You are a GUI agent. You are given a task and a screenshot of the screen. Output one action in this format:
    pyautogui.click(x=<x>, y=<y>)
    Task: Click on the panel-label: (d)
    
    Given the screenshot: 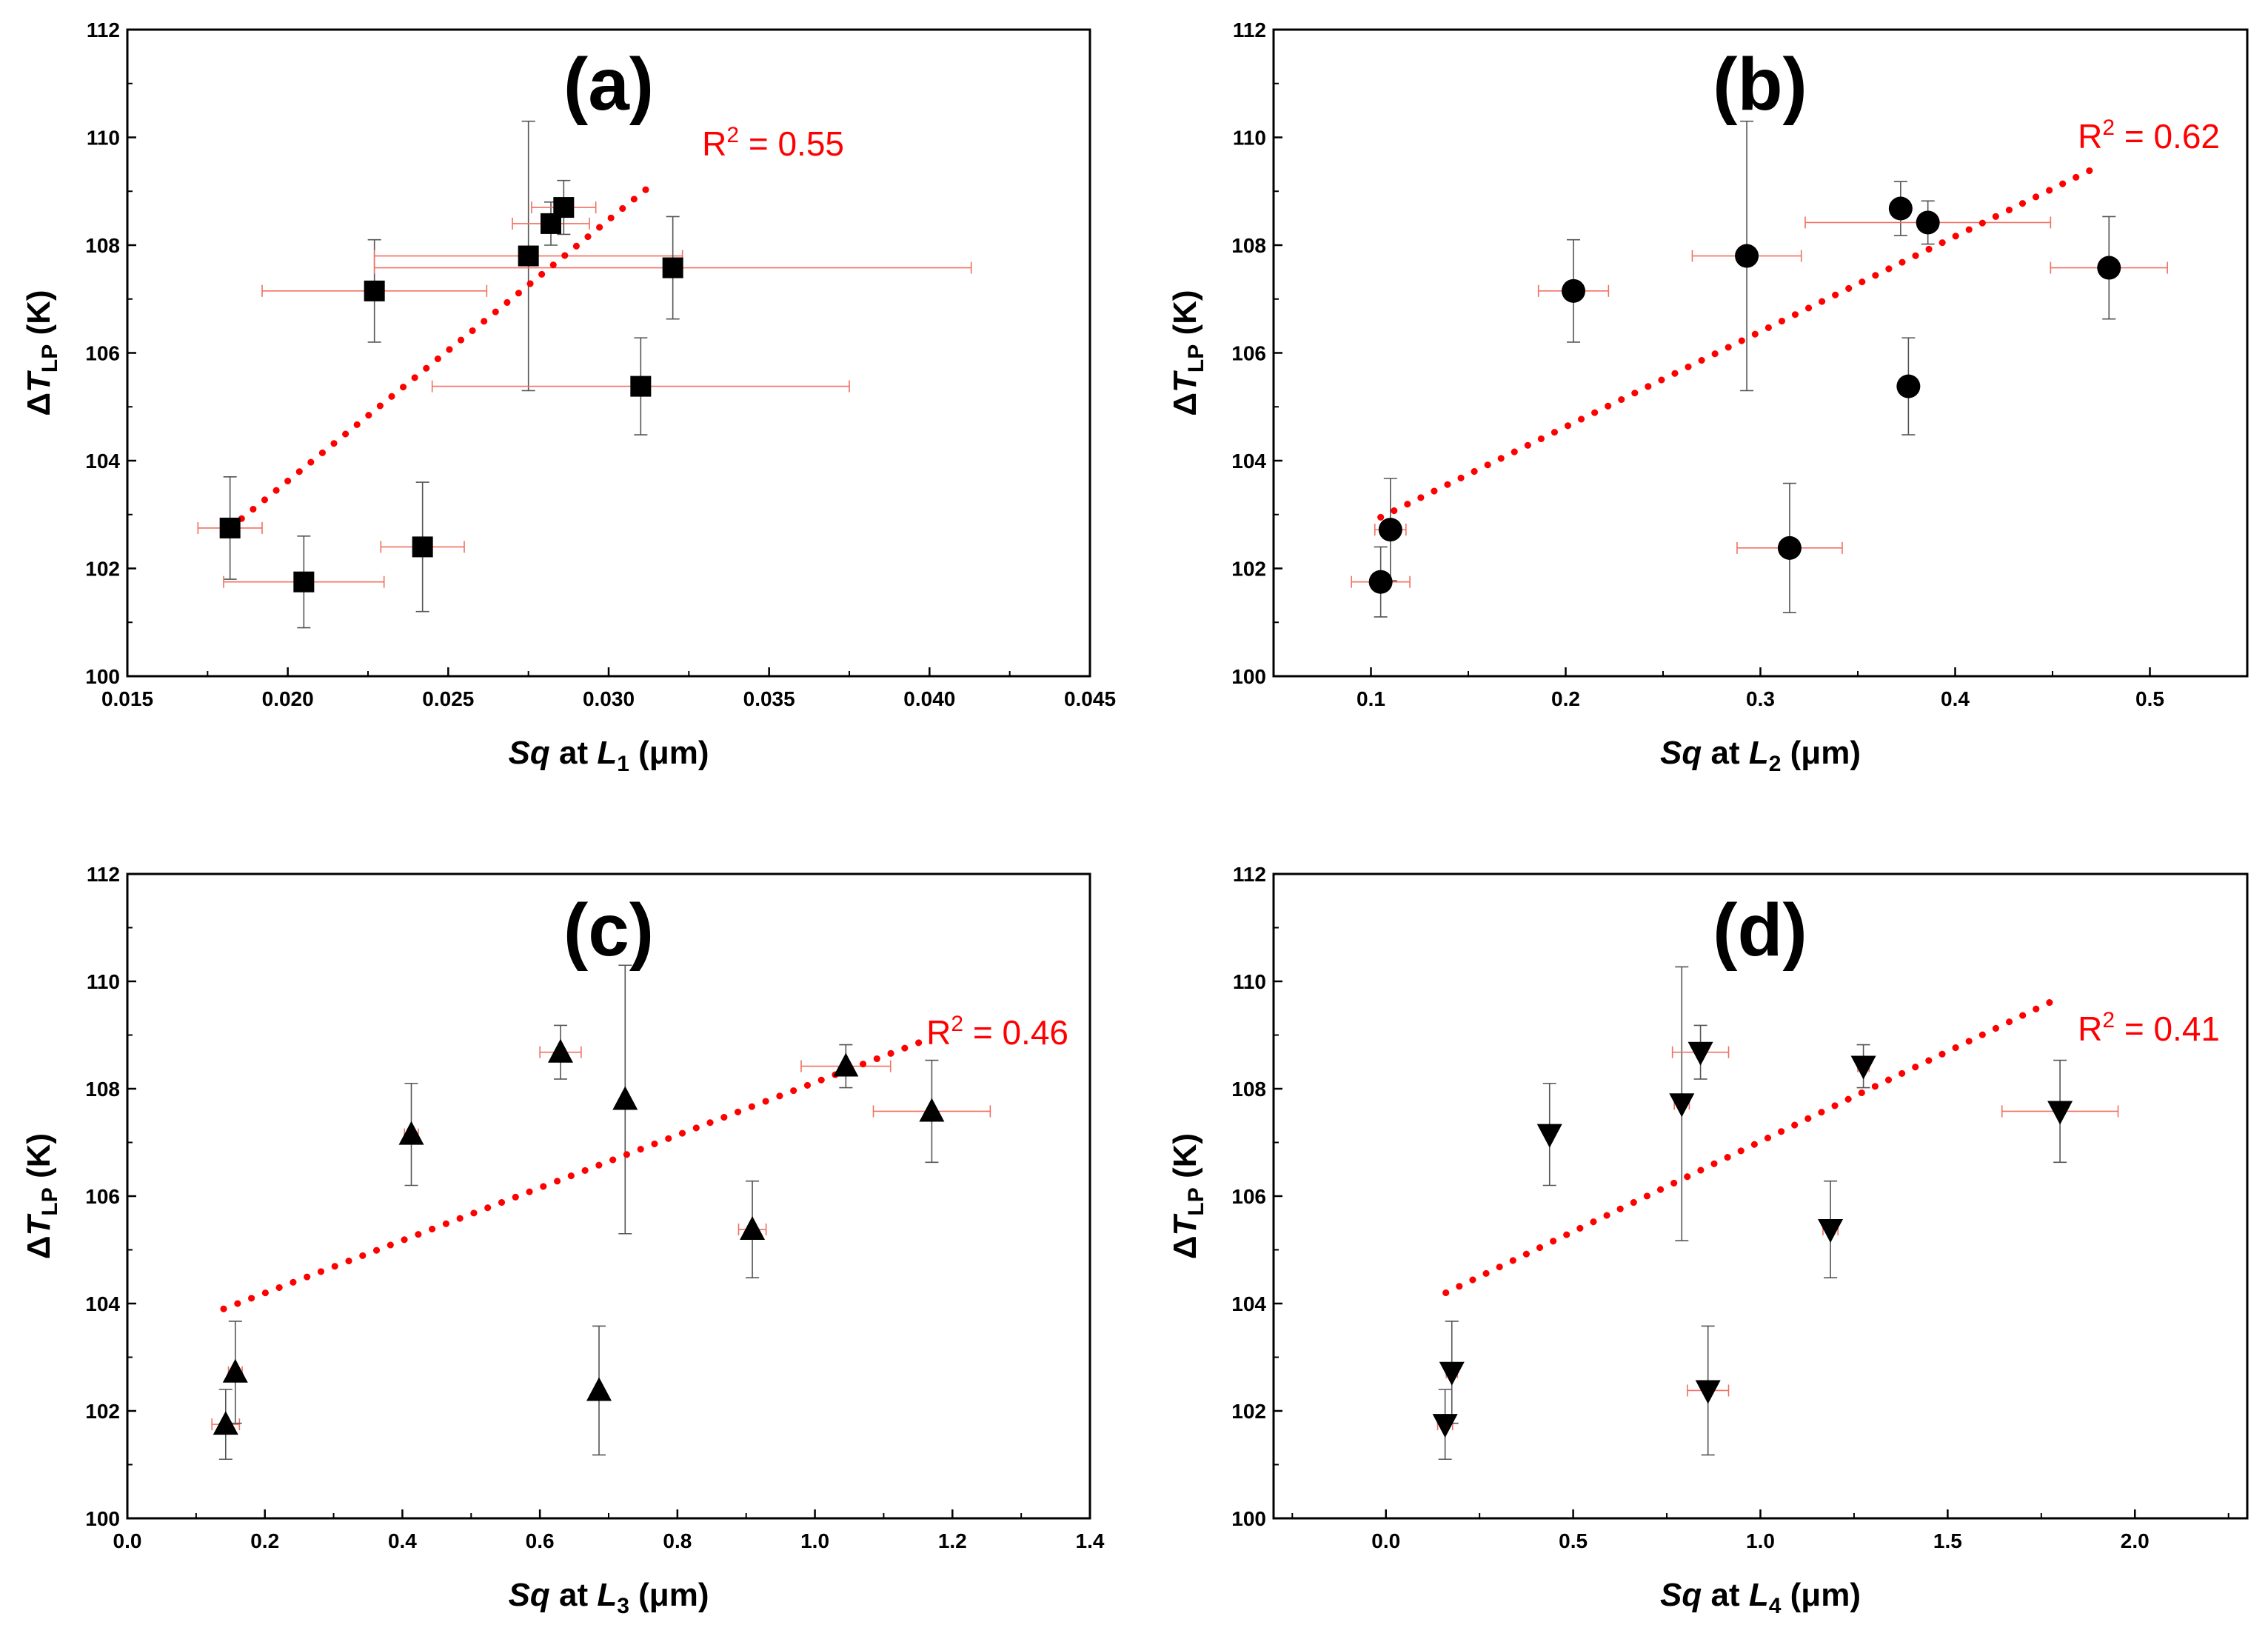 What is the action you would take?
    pyautogui.click(x=1760, y=931)
    